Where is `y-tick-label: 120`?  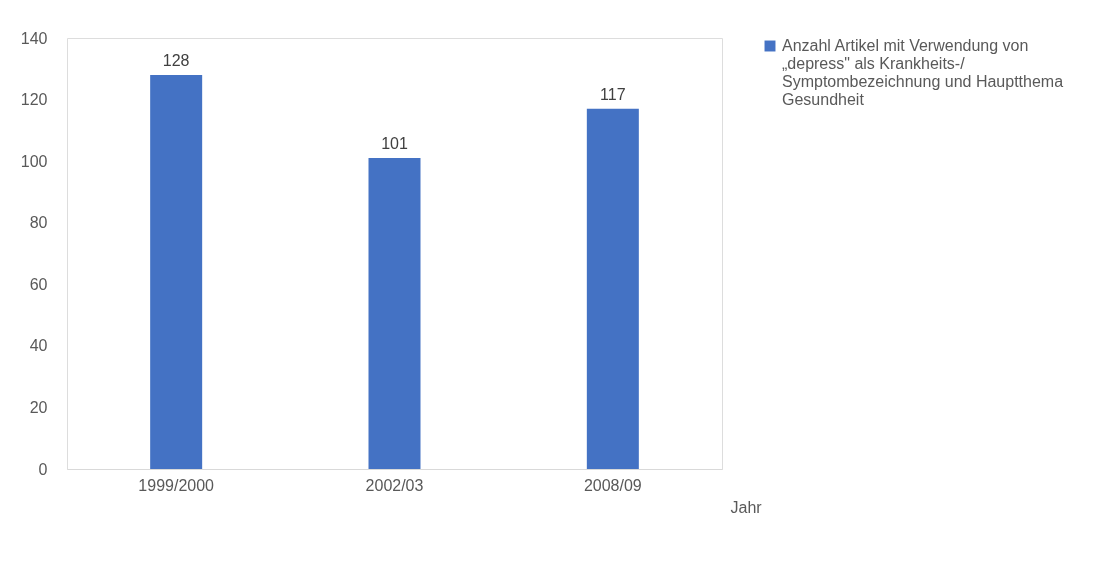
y-tick-label: 120 is located at coordinates (34, 100).